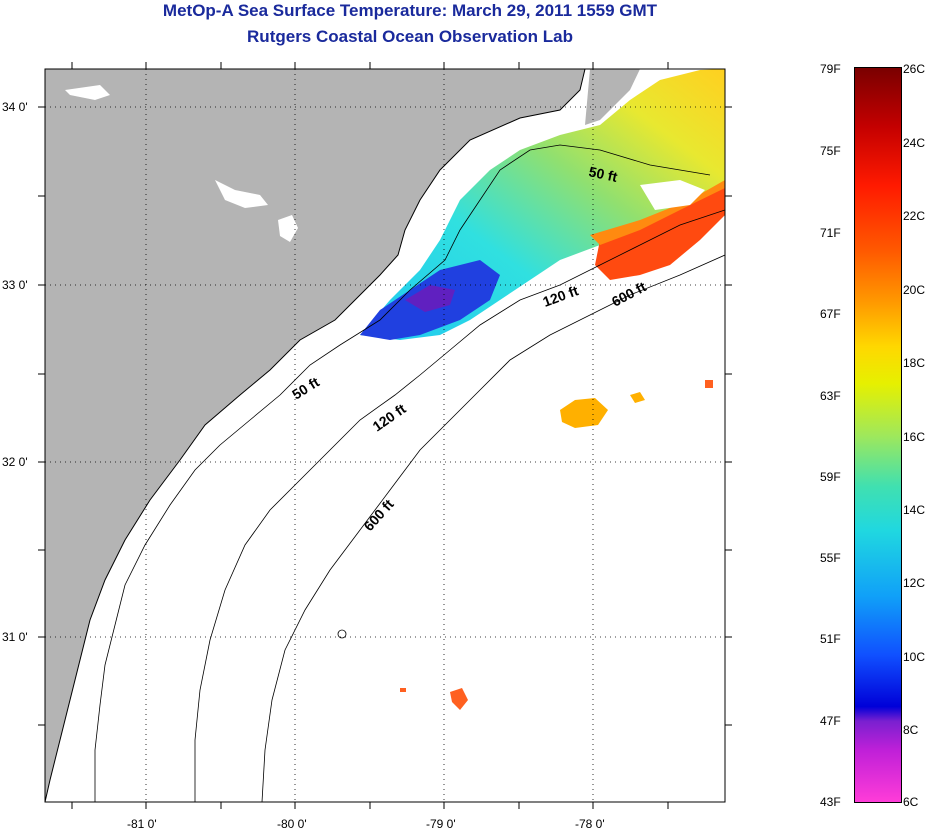 This screenshot has height=832, width=928. What do you see at coordinates (911, 730) in the screenshot?
I see `colorbar-c-8: 8C` at bounding box center [911, 730].